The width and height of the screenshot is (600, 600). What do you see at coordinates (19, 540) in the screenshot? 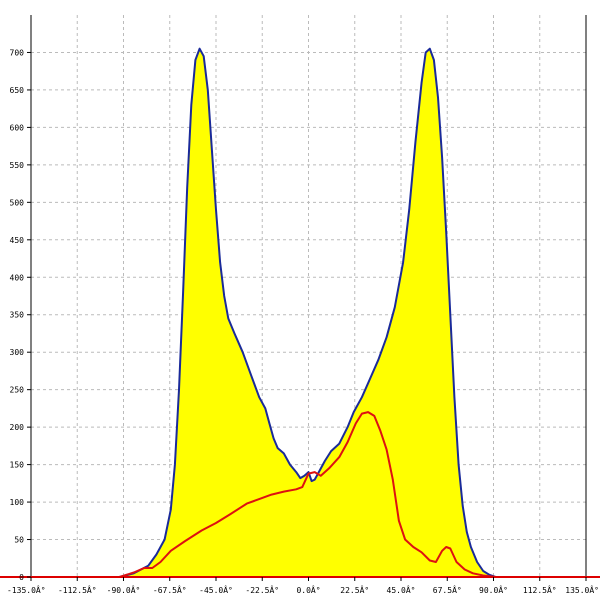
I see `y-tick-label: 50` at bounding box center [19, 540].